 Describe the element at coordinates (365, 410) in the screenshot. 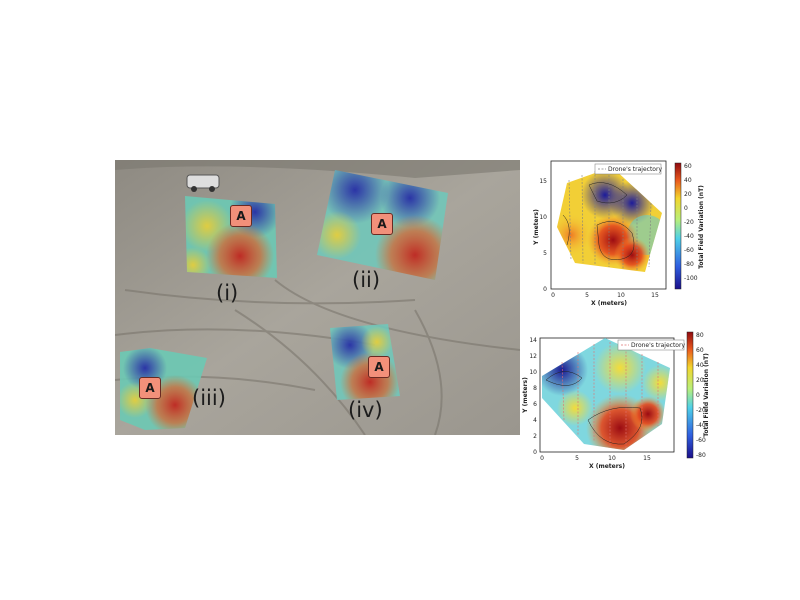

I see `site-label-iv: (iv)` at that location.